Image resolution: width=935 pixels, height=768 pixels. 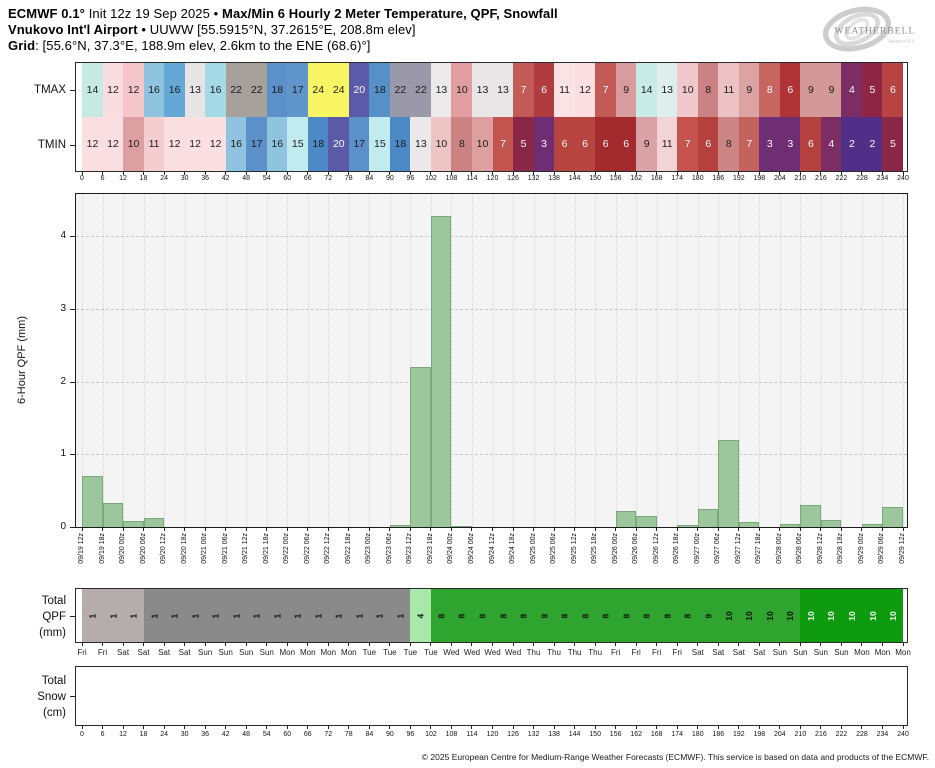 What do you see at coordinates (400, 90) in the screenshot?
I see `tmax-cell: 22` at bounding box center [400, 90].